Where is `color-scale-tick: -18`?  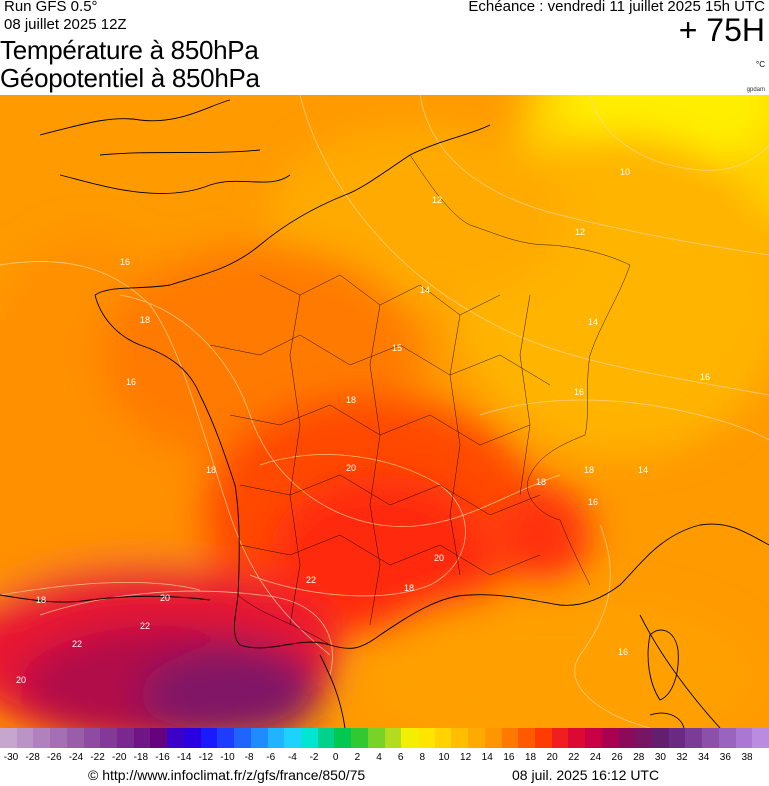
color-scale-tick: -18 is located at coordinates (141, 757).